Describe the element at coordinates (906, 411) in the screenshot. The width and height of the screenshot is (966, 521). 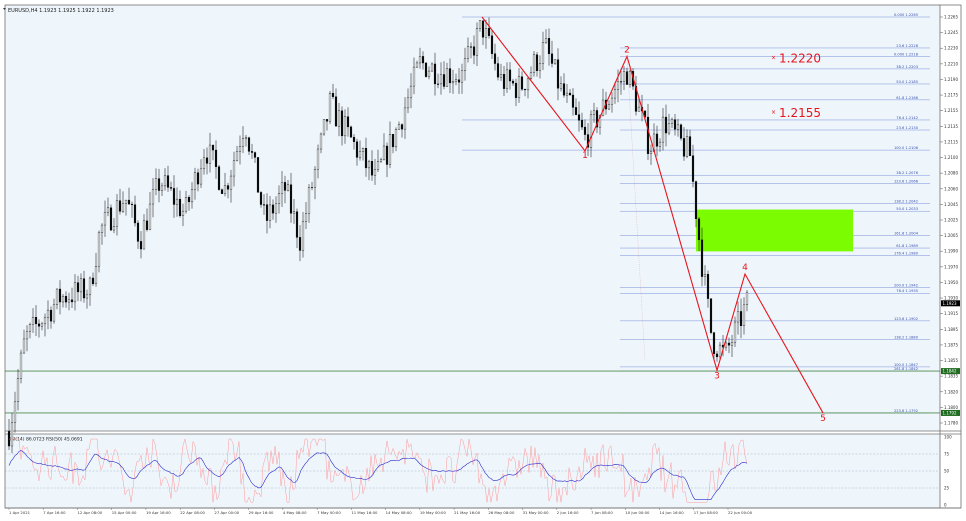
I see `fib-label: 223.6 1.1792` at that location.